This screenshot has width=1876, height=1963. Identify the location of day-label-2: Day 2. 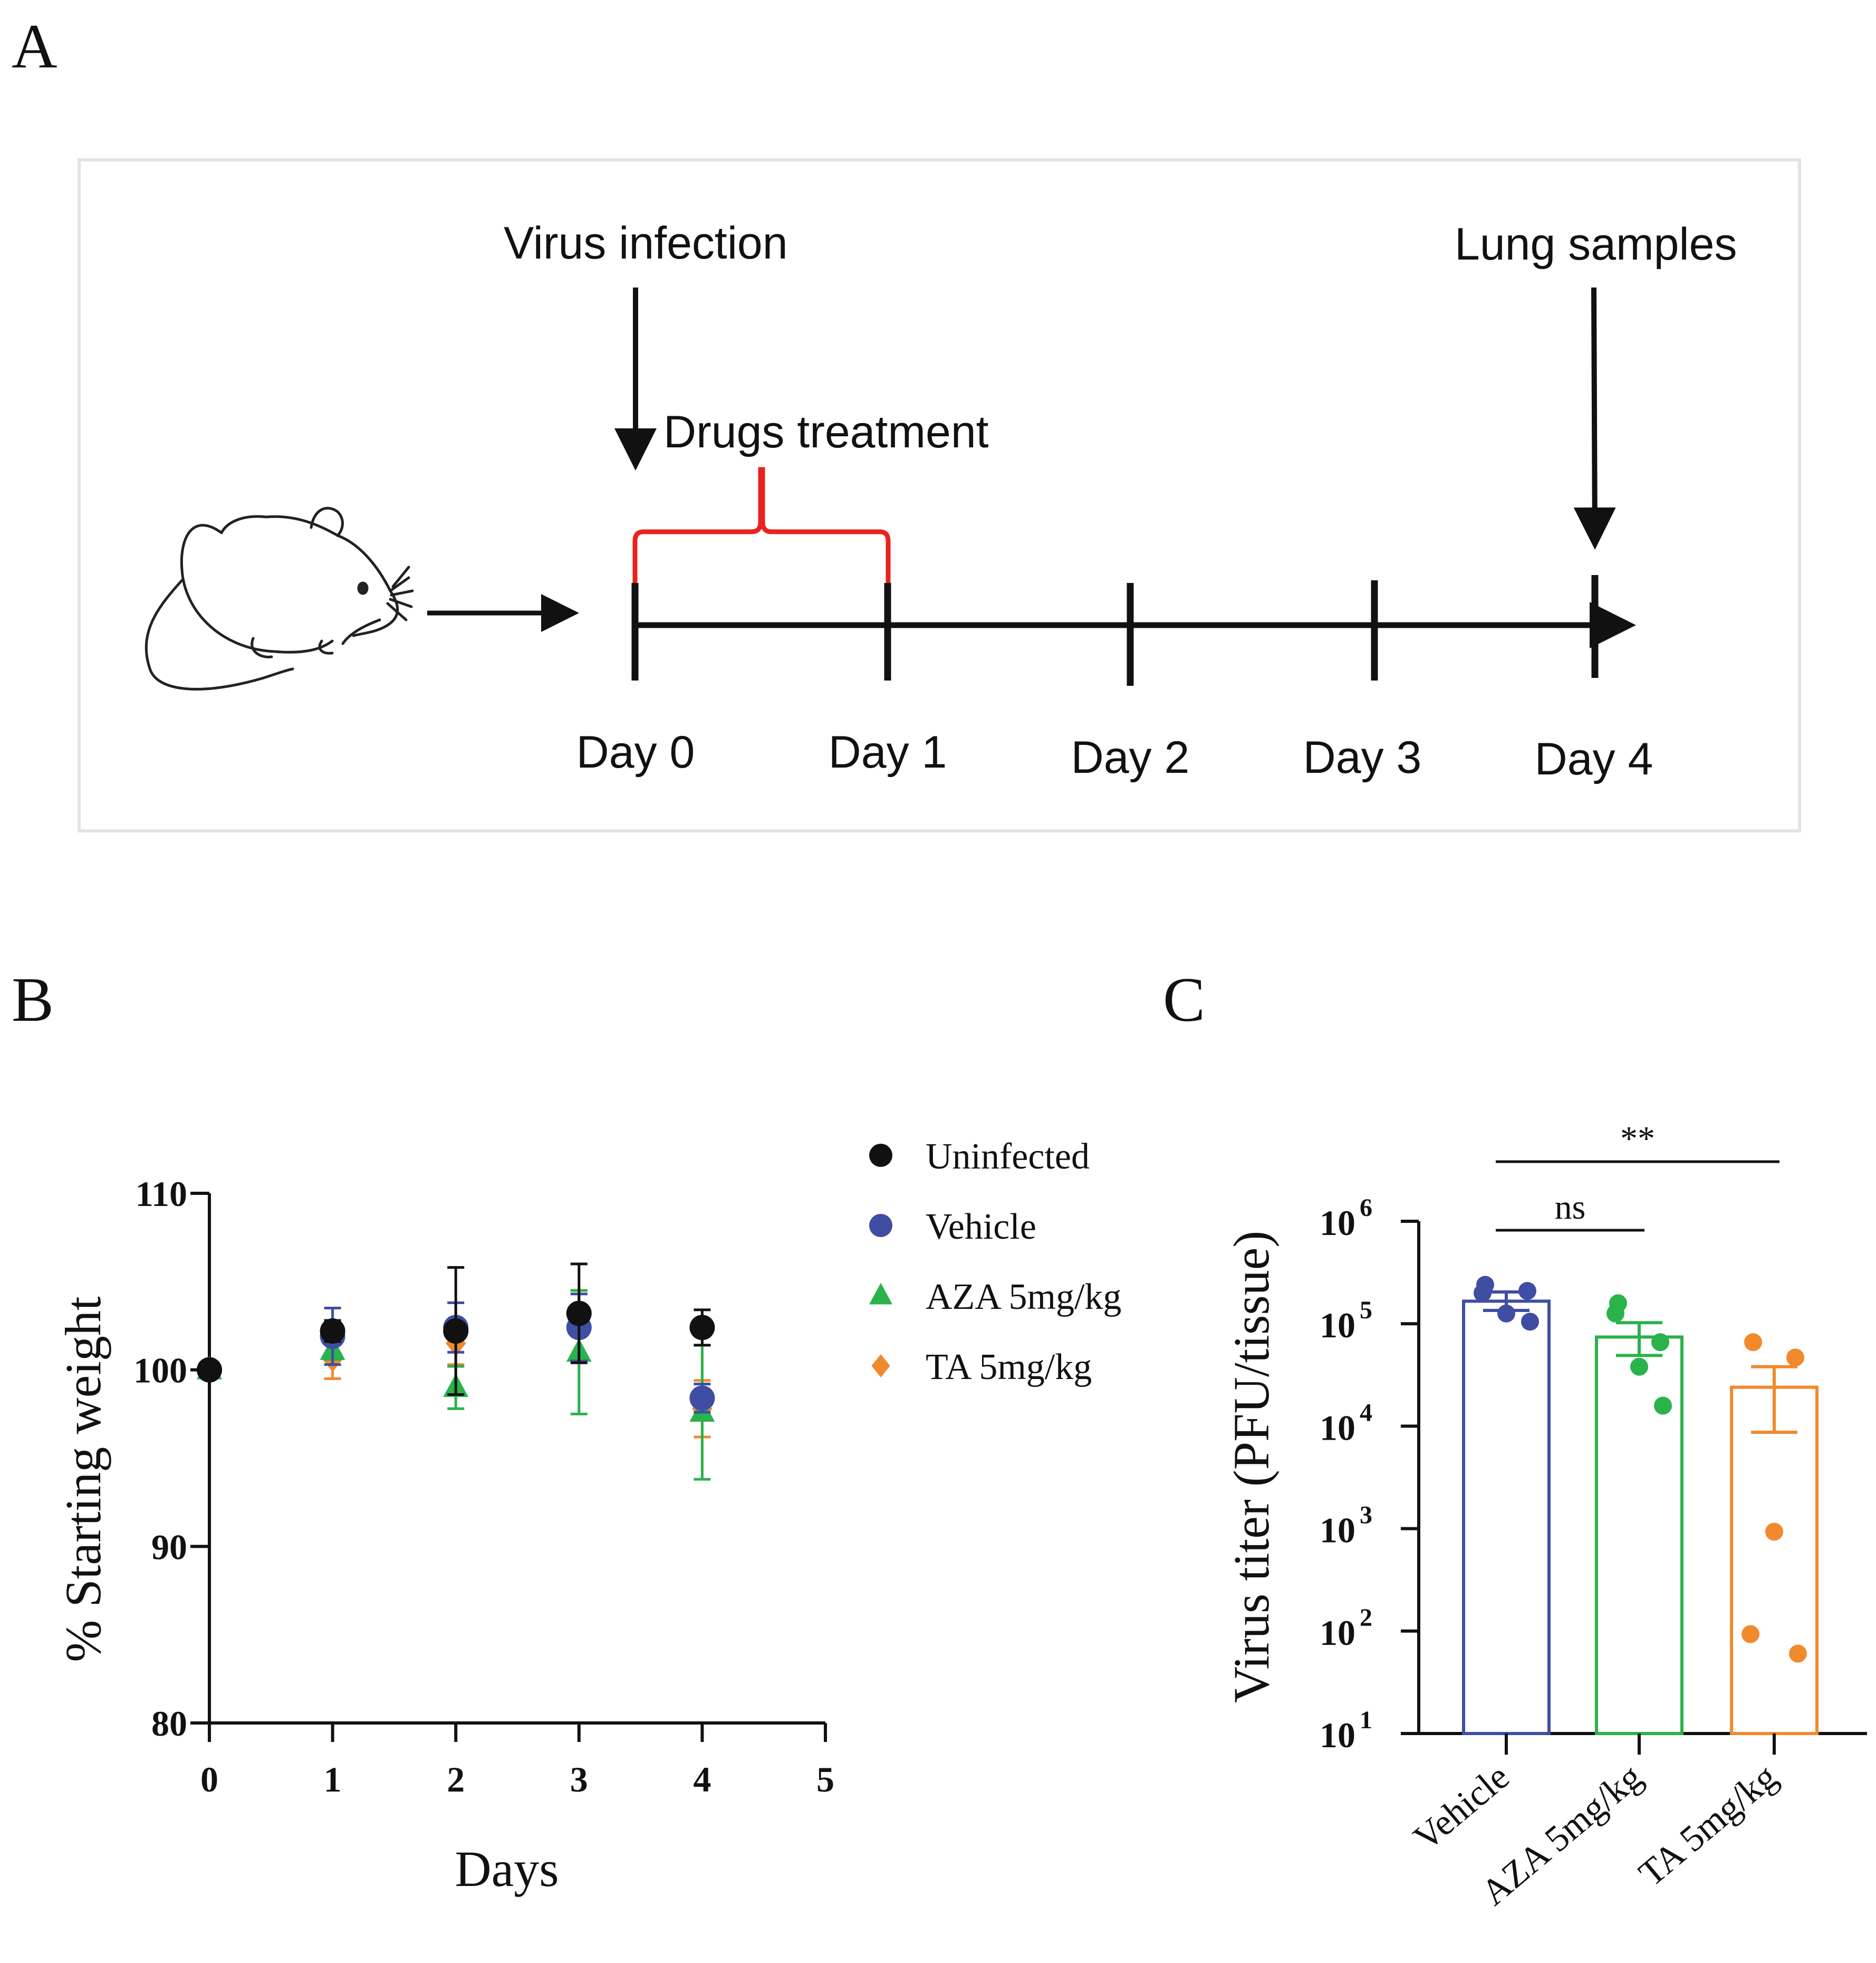
(1130, 757).